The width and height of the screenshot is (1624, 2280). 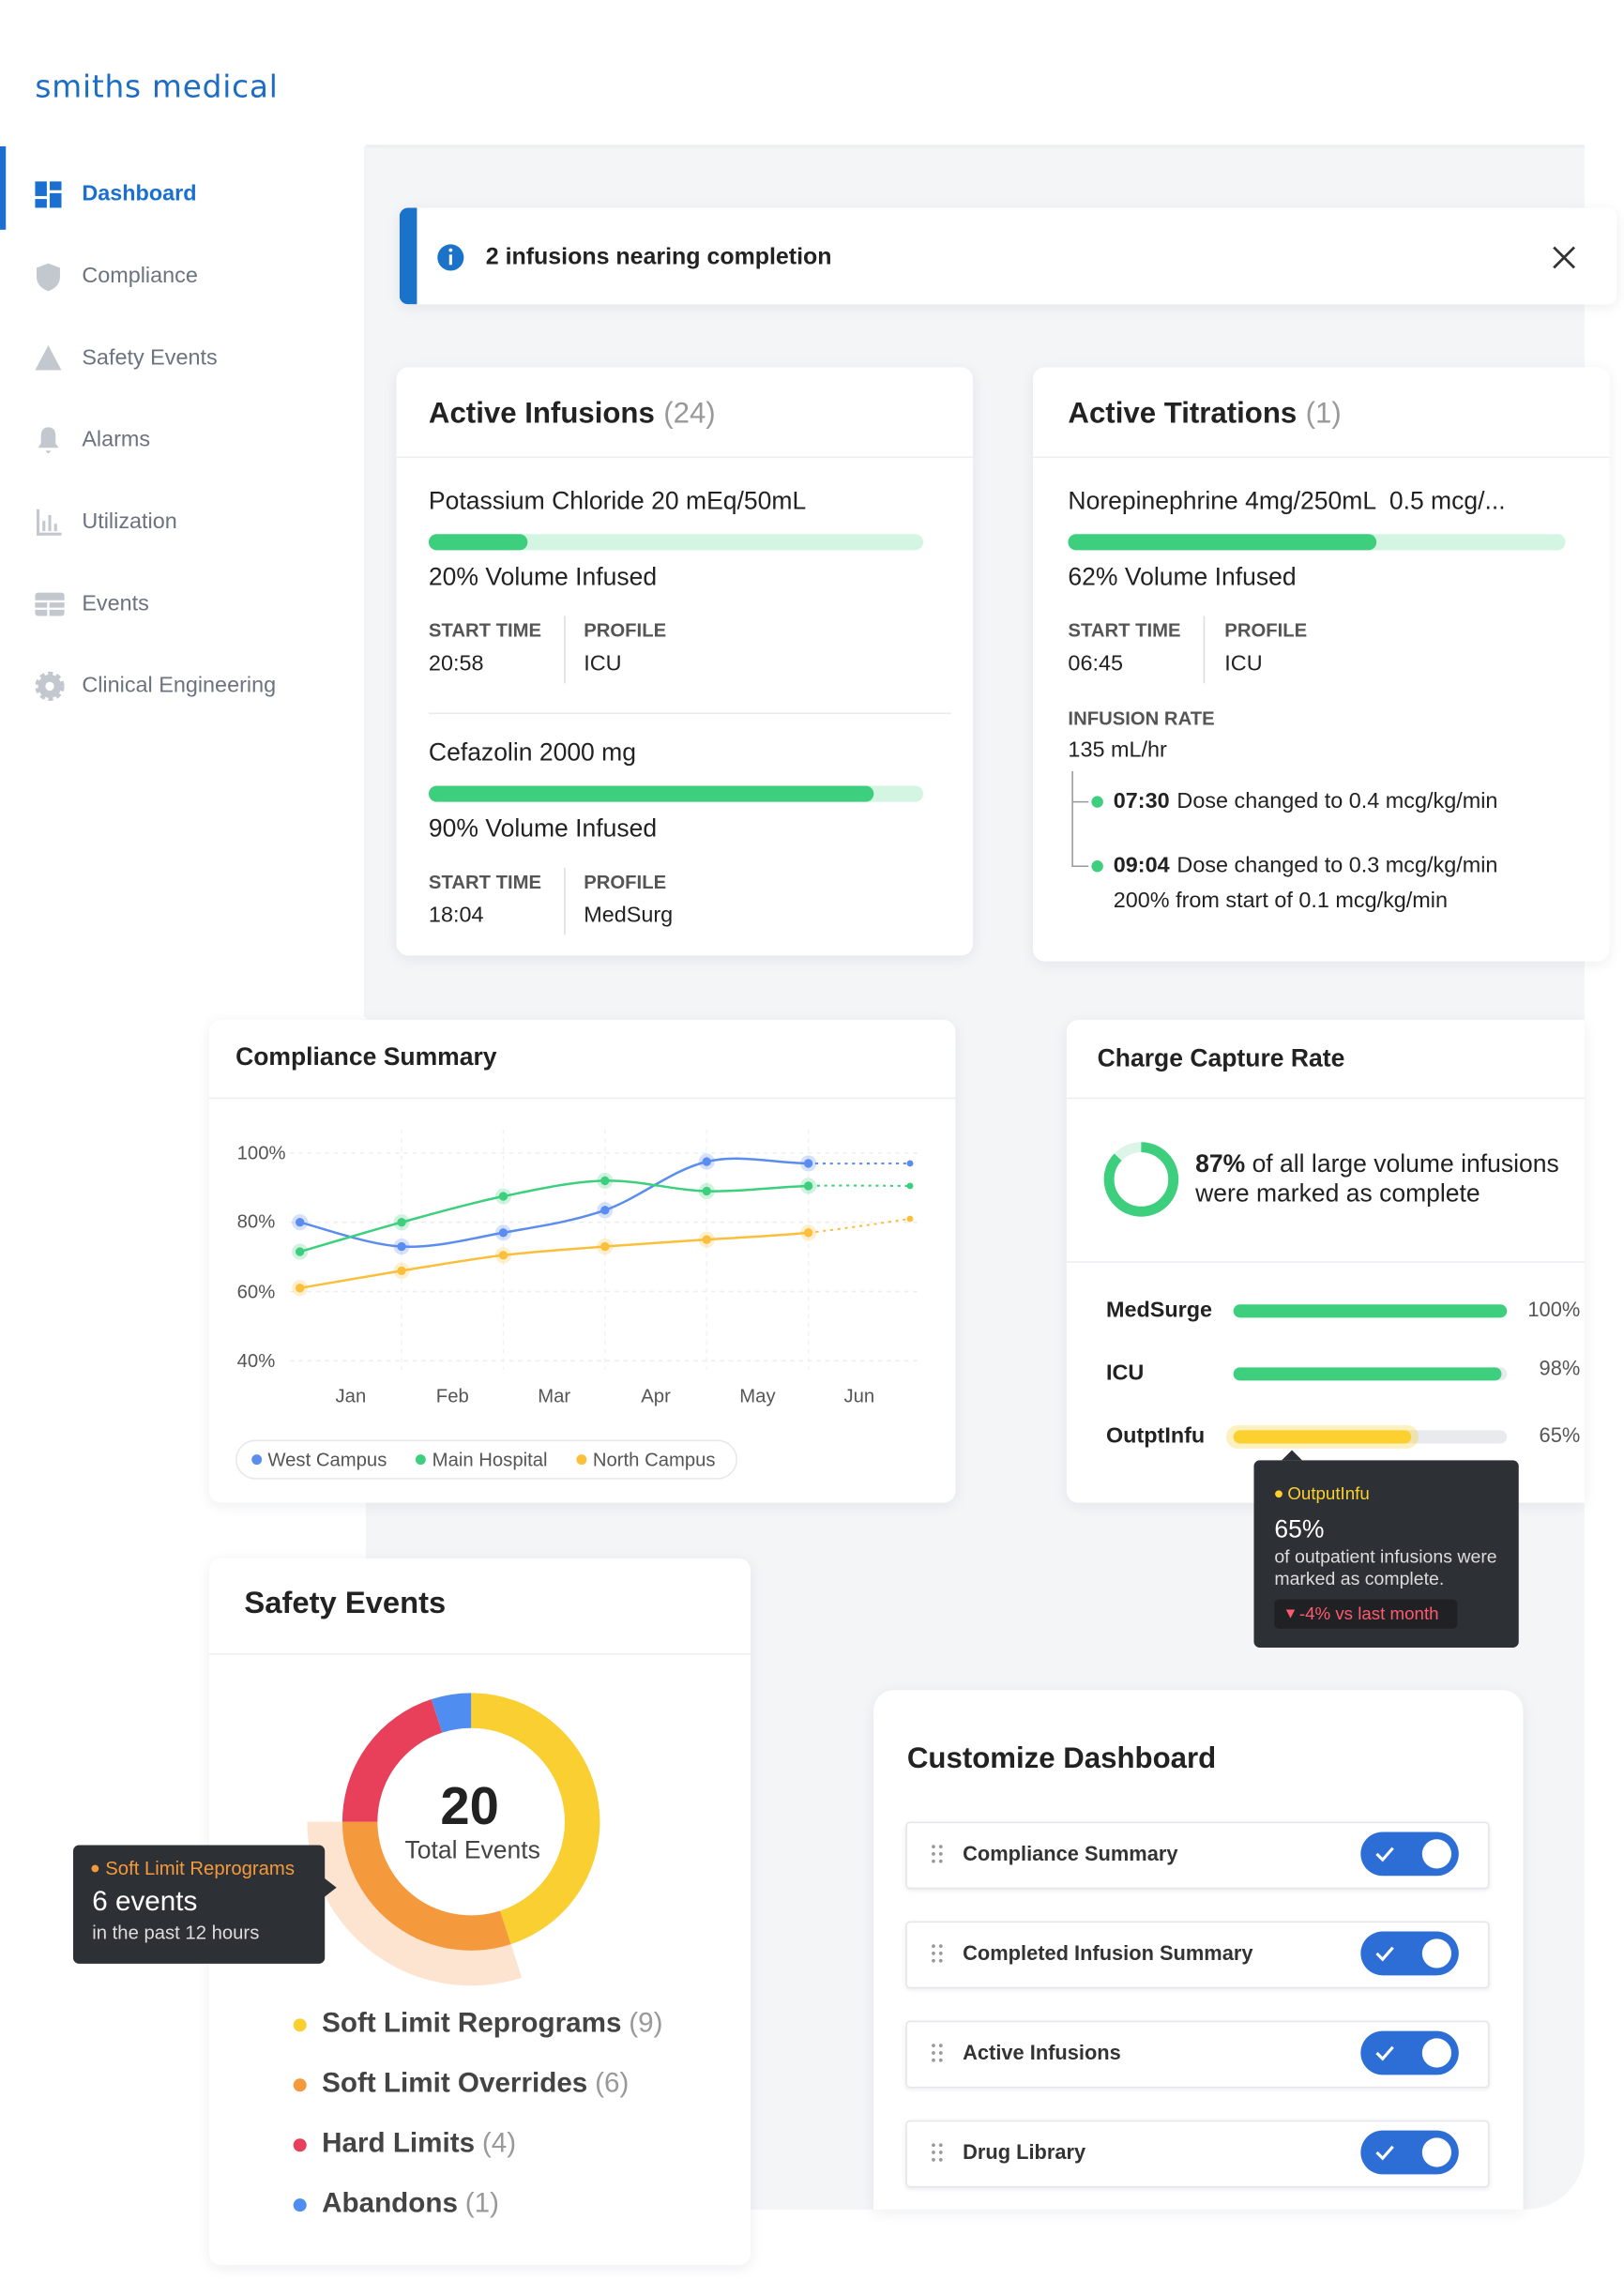 What do you see at coordinates (1070, 1853) in the screenshot?
I see `item-label: Compliance Summary` at bounding box center [1070, 1853].